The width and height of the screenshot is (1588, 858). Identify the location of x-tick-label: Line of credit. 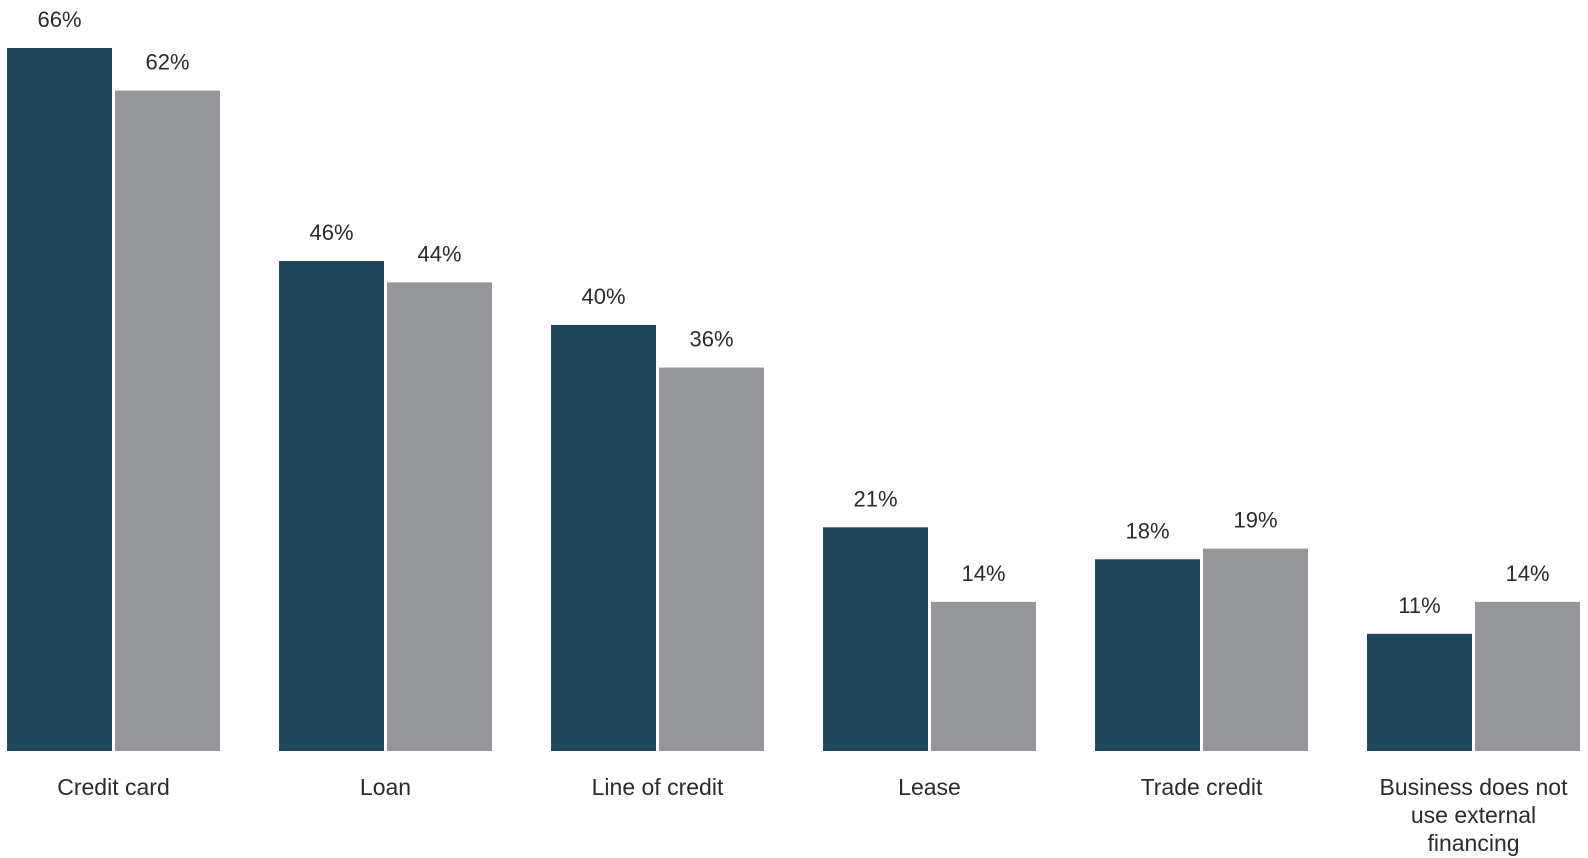
(658, 787).